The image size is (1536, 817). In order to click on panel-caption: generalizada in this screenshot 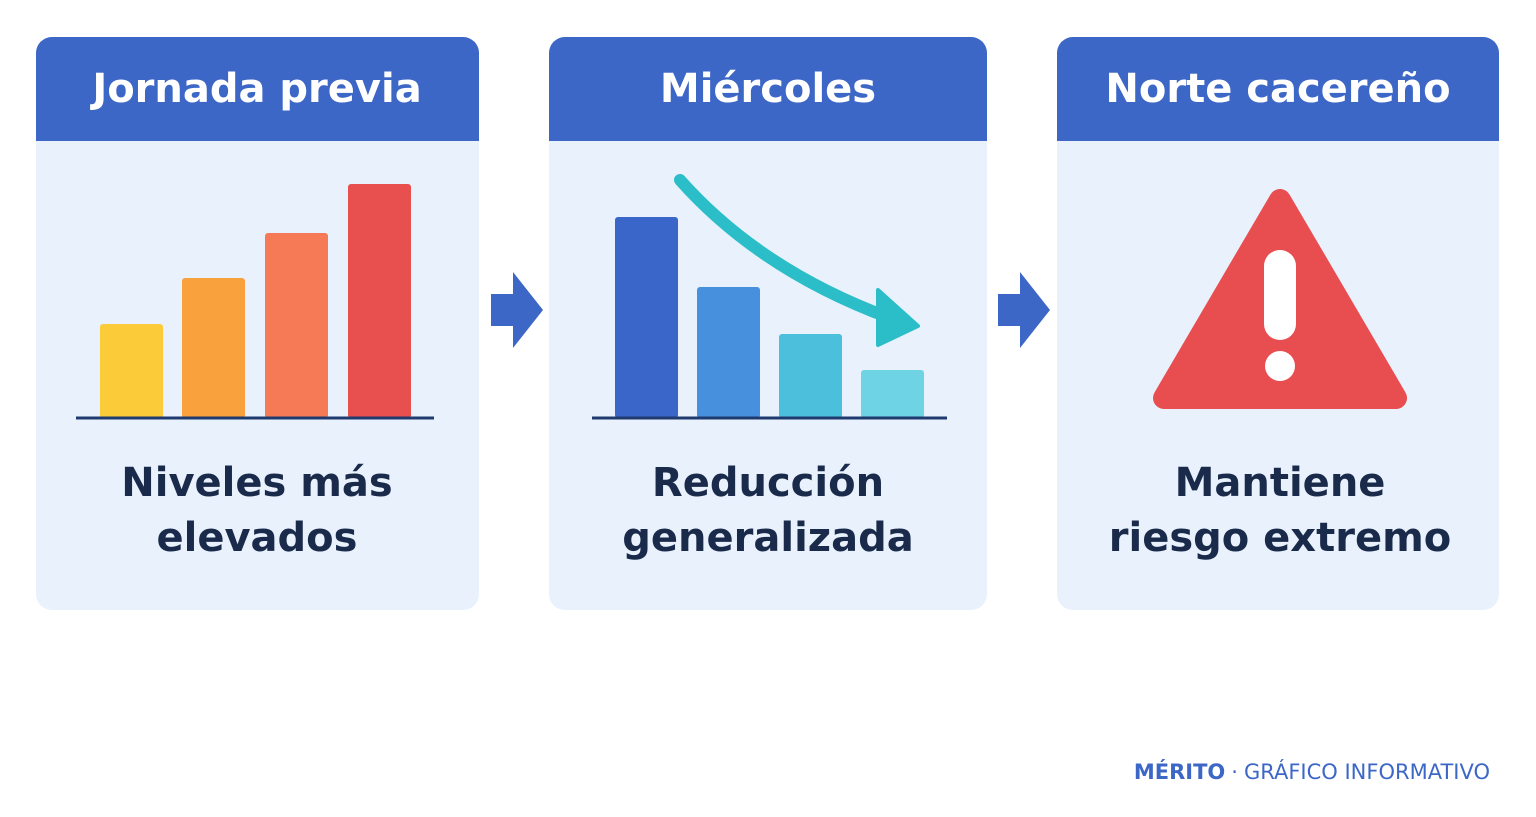, I will do `click(767, 538)`.